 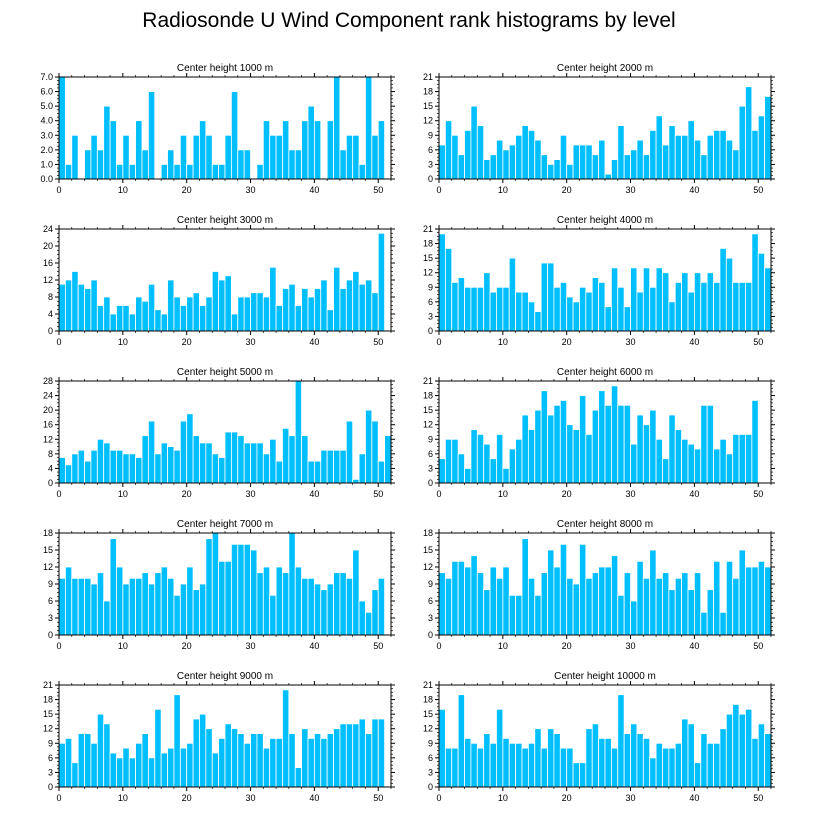 What do you see at coordinates (50, 743) in the screenshot?
I see `y-tick-label: 9` at bounding box center [50, 743].